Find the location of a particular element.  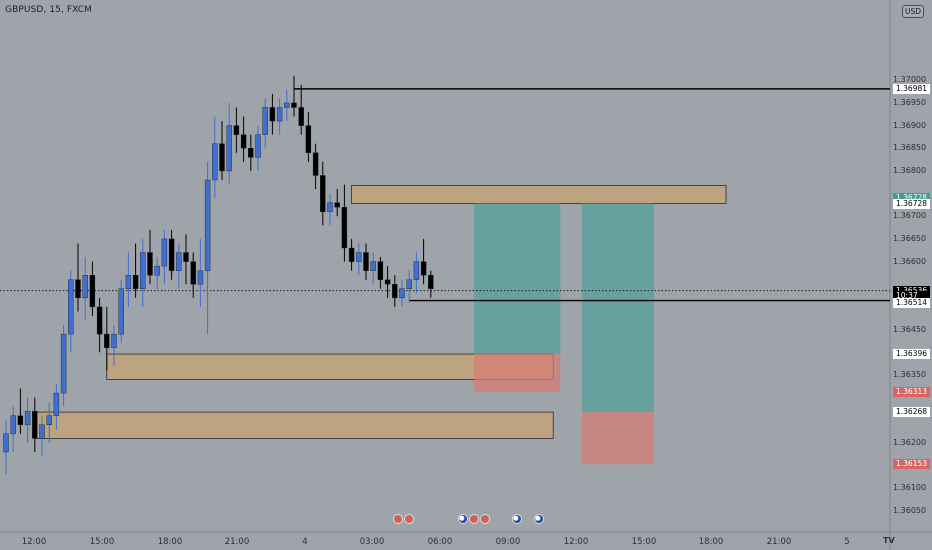

time-axis-label: 4 is located at coordinates (305, 542).